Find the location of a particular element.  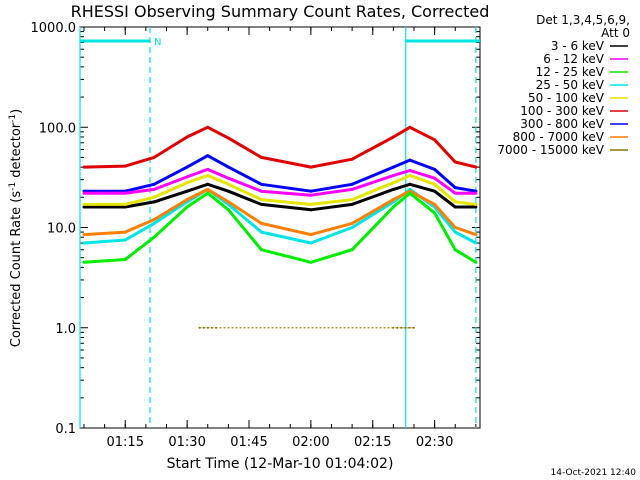

legend-header-line1: Det 1,3,4,5,6,9, is located at coordinates (583, 20).